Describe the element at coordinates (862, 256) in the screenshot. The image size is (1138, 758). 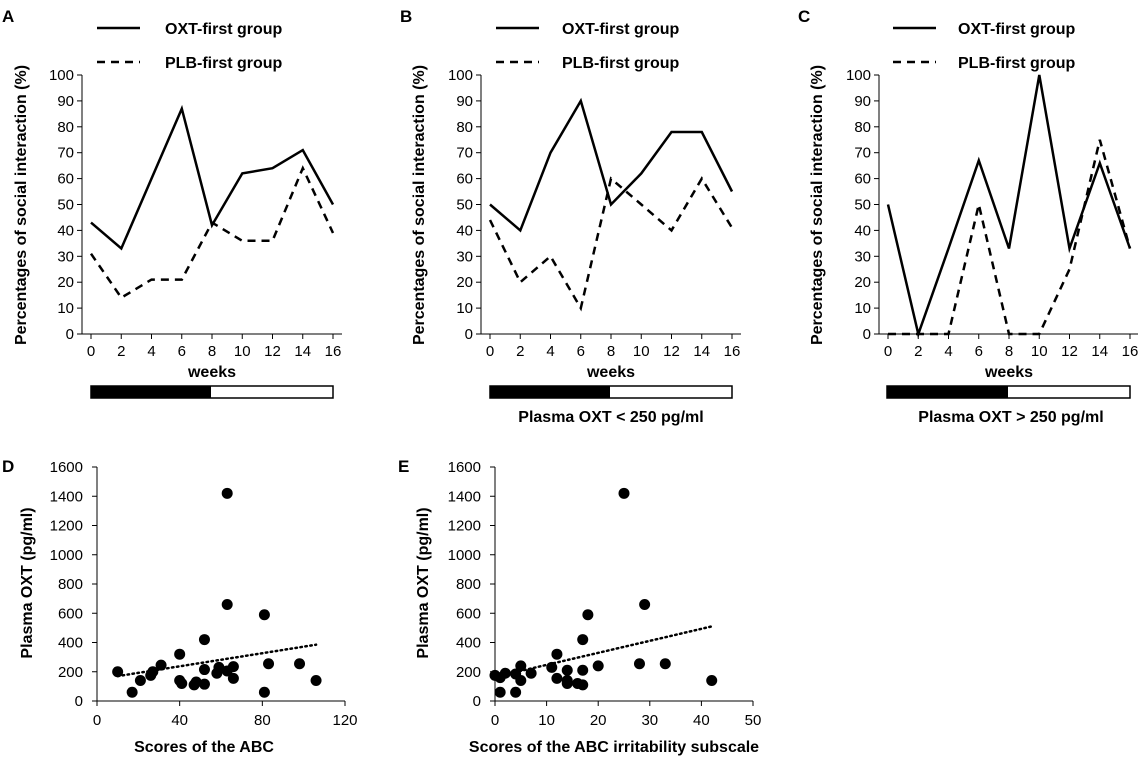
I see `y-tick-label-c: 30` at that location.